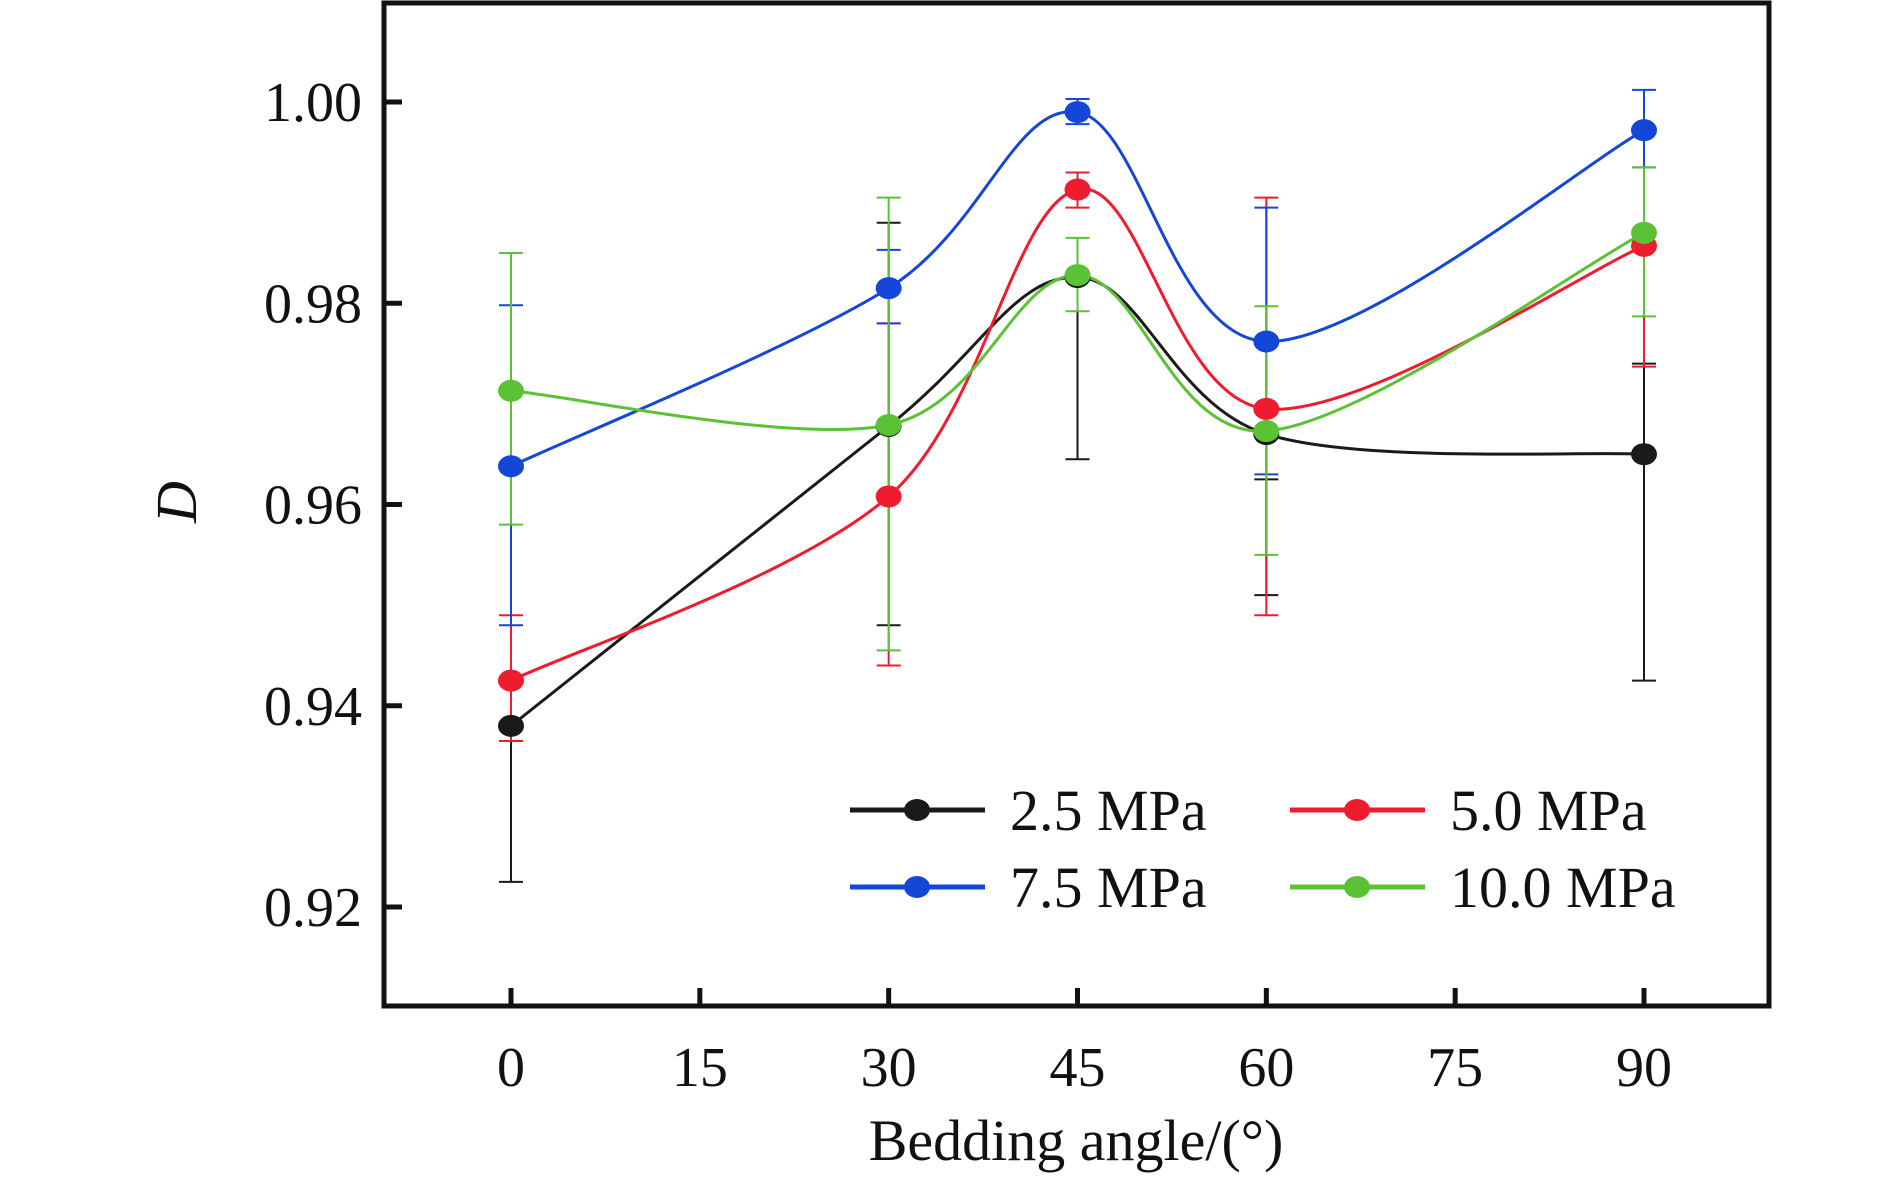 This screenshot has width=1890, height=1179. I want to click on legend-item: 10.0 MPa, so click(1483, 887).